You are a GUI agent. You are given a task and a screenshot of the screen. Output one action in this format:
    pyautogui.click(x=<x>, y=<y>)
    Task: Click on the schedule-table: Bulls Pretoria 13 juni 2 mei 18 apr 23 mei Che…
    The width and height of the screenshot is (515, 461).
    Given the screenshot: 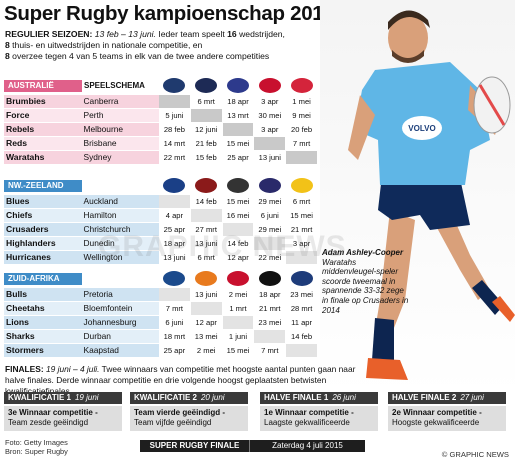 What is the action you would take?
    pyautogui.click(x=161, y=323)
    